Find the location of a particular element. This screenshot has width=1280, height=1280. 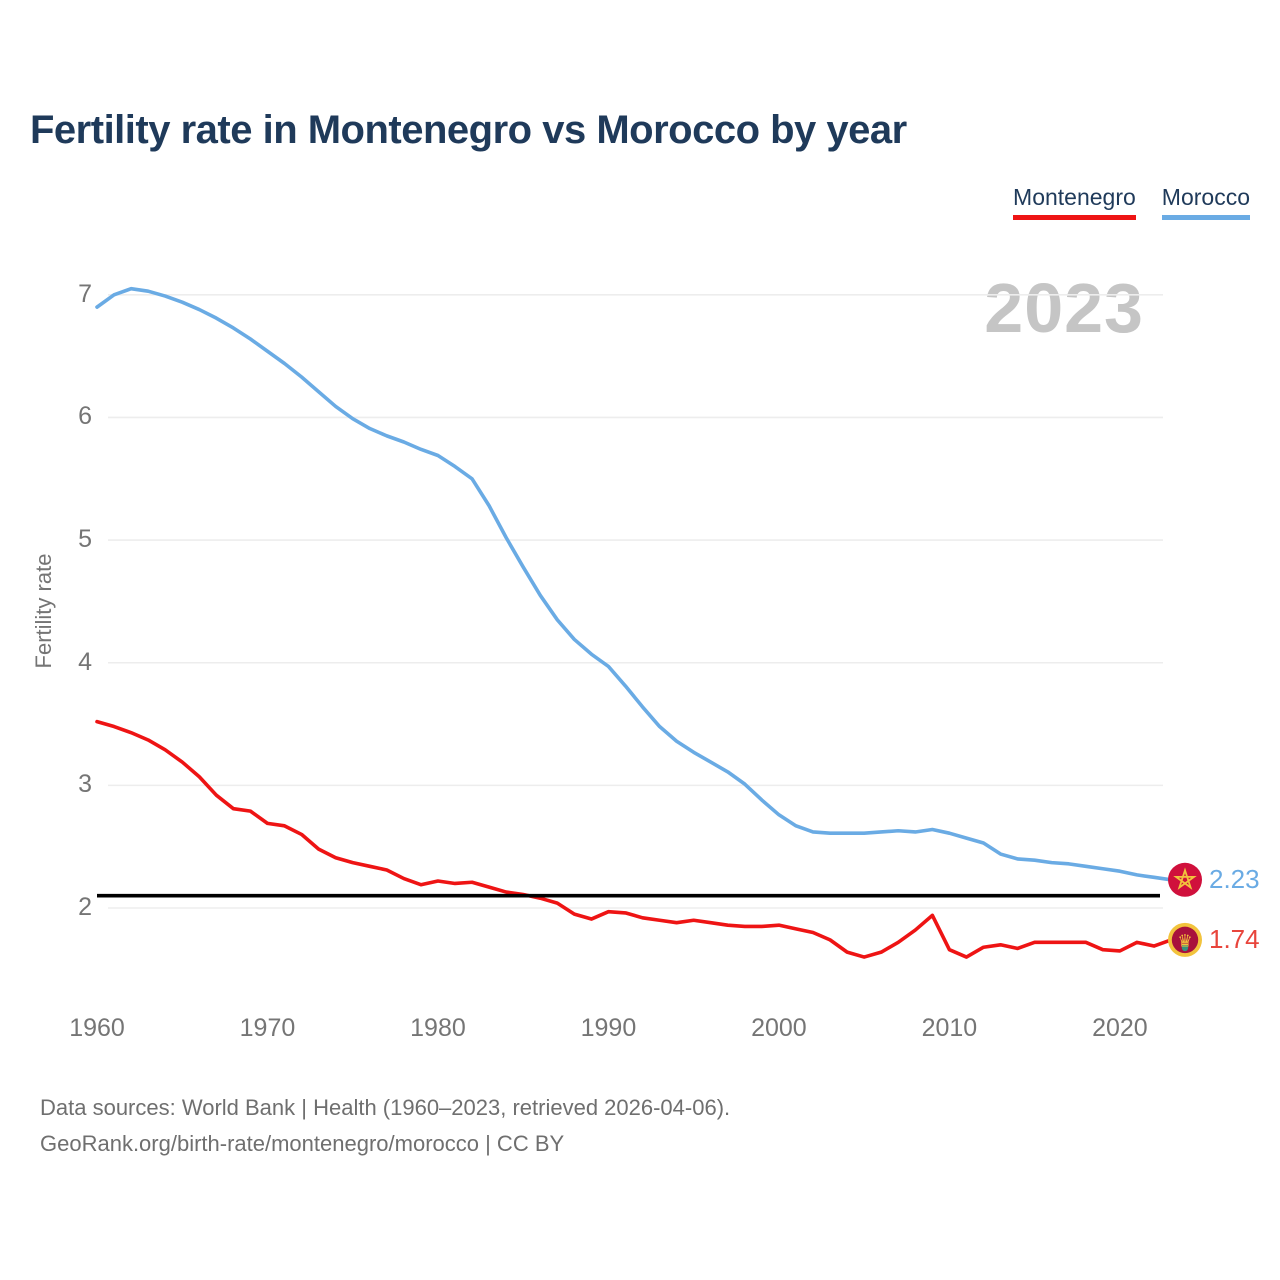

montenegro-flag-icon: ♛ is located at coordinates (1185, 939).